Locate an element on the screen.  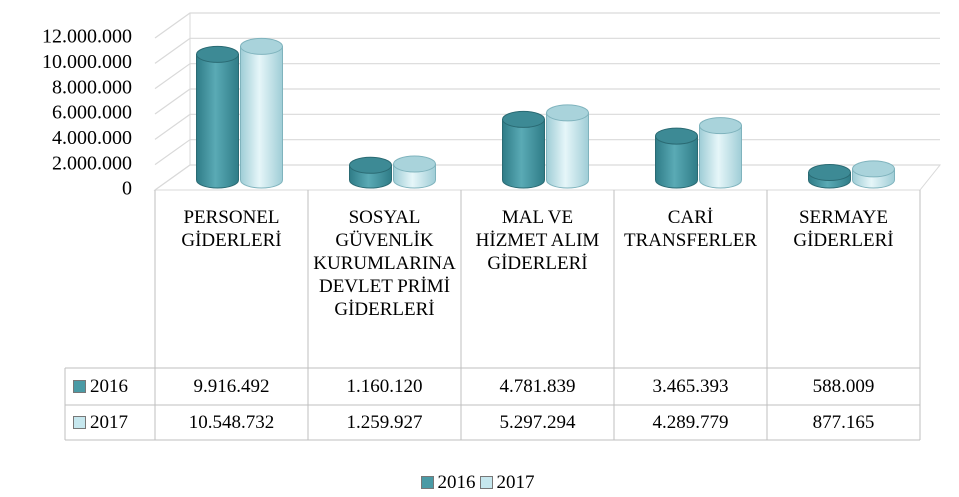
category-label: SERMAYE GİDERLERİ is located at coordinates (843, 229).